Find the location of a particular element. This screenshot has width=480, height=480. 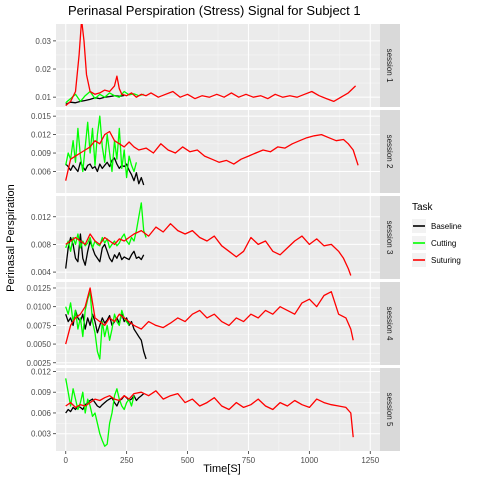

facet-strip-label: session 2 is located at coordinates (389, 152).